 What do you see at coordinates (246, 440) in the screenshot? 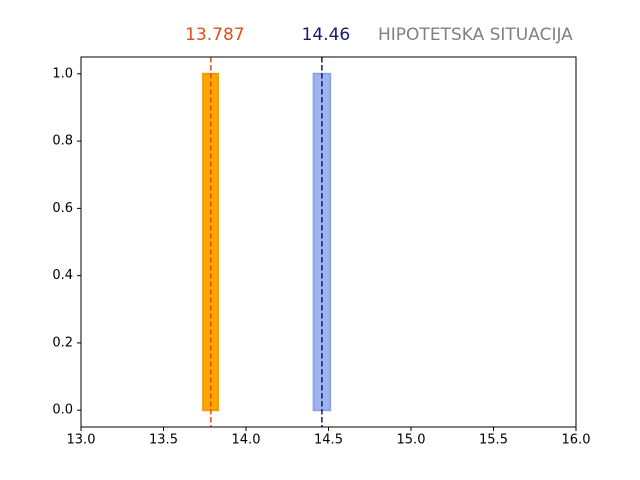
I see `x-tick-label: 14.0` at bounding box center [246, 440].